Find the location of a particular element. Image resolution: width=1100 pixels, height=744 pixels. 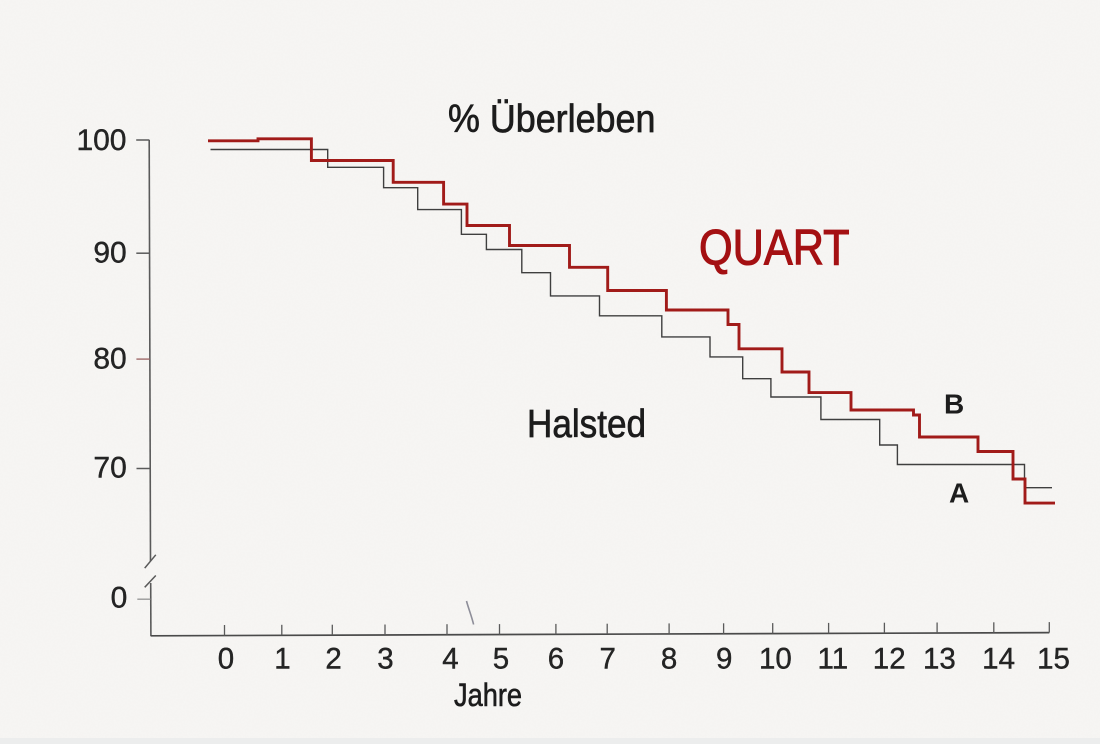

svg-text: QUART is located at coordinates (774, 248).